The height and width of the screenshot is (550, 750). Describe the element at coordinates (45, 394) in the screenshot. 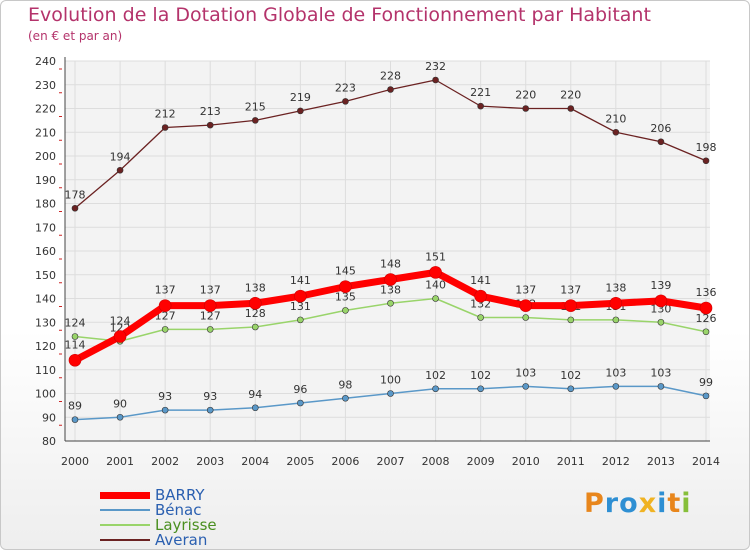

I see `y-tick-label: 100` at that location.